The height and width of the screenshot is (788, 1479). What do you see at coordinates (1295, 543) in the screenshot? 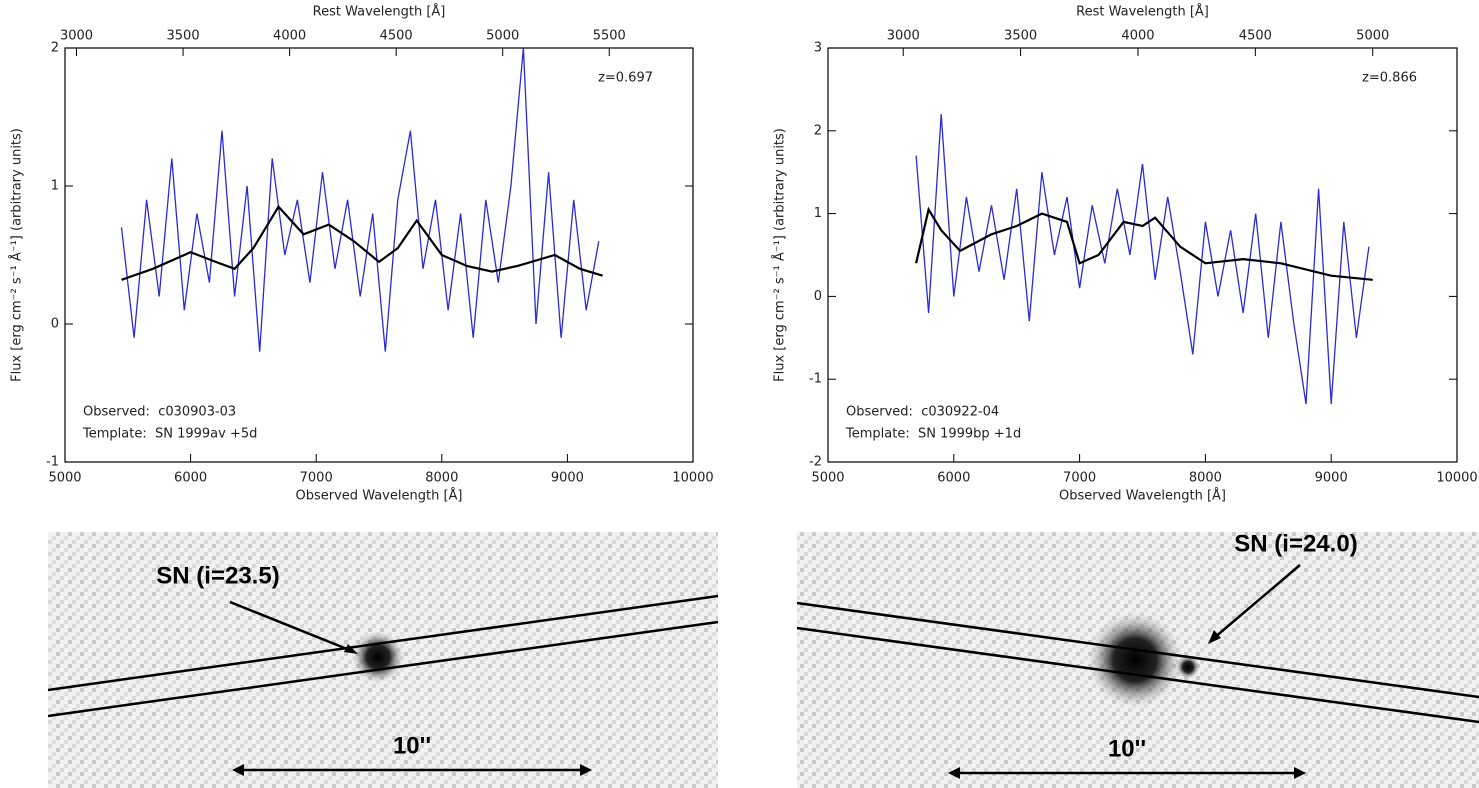
I see `sn-label: SN (i=24.0)` at bounding box center [1295, 543].